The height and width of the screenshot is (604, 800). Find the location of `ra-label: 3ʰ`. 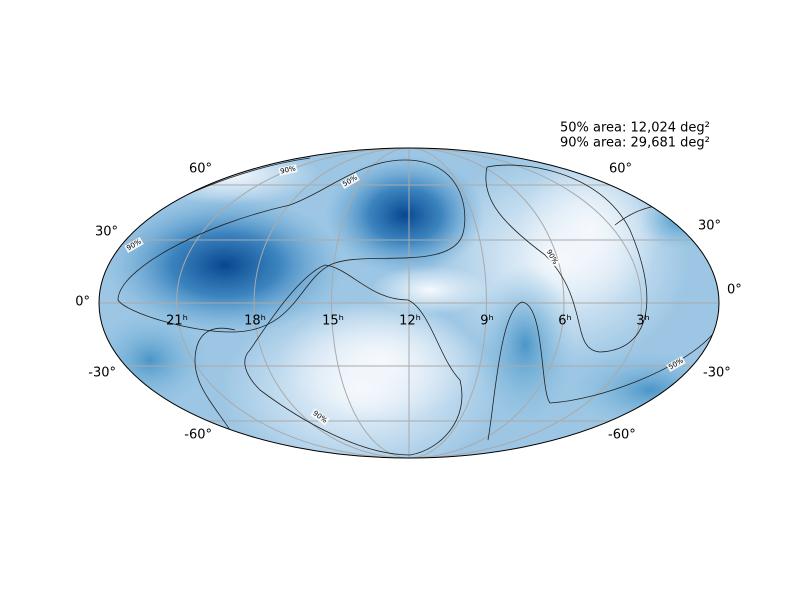

ra-label: 3ʰ is located at coordinates (643, 321).